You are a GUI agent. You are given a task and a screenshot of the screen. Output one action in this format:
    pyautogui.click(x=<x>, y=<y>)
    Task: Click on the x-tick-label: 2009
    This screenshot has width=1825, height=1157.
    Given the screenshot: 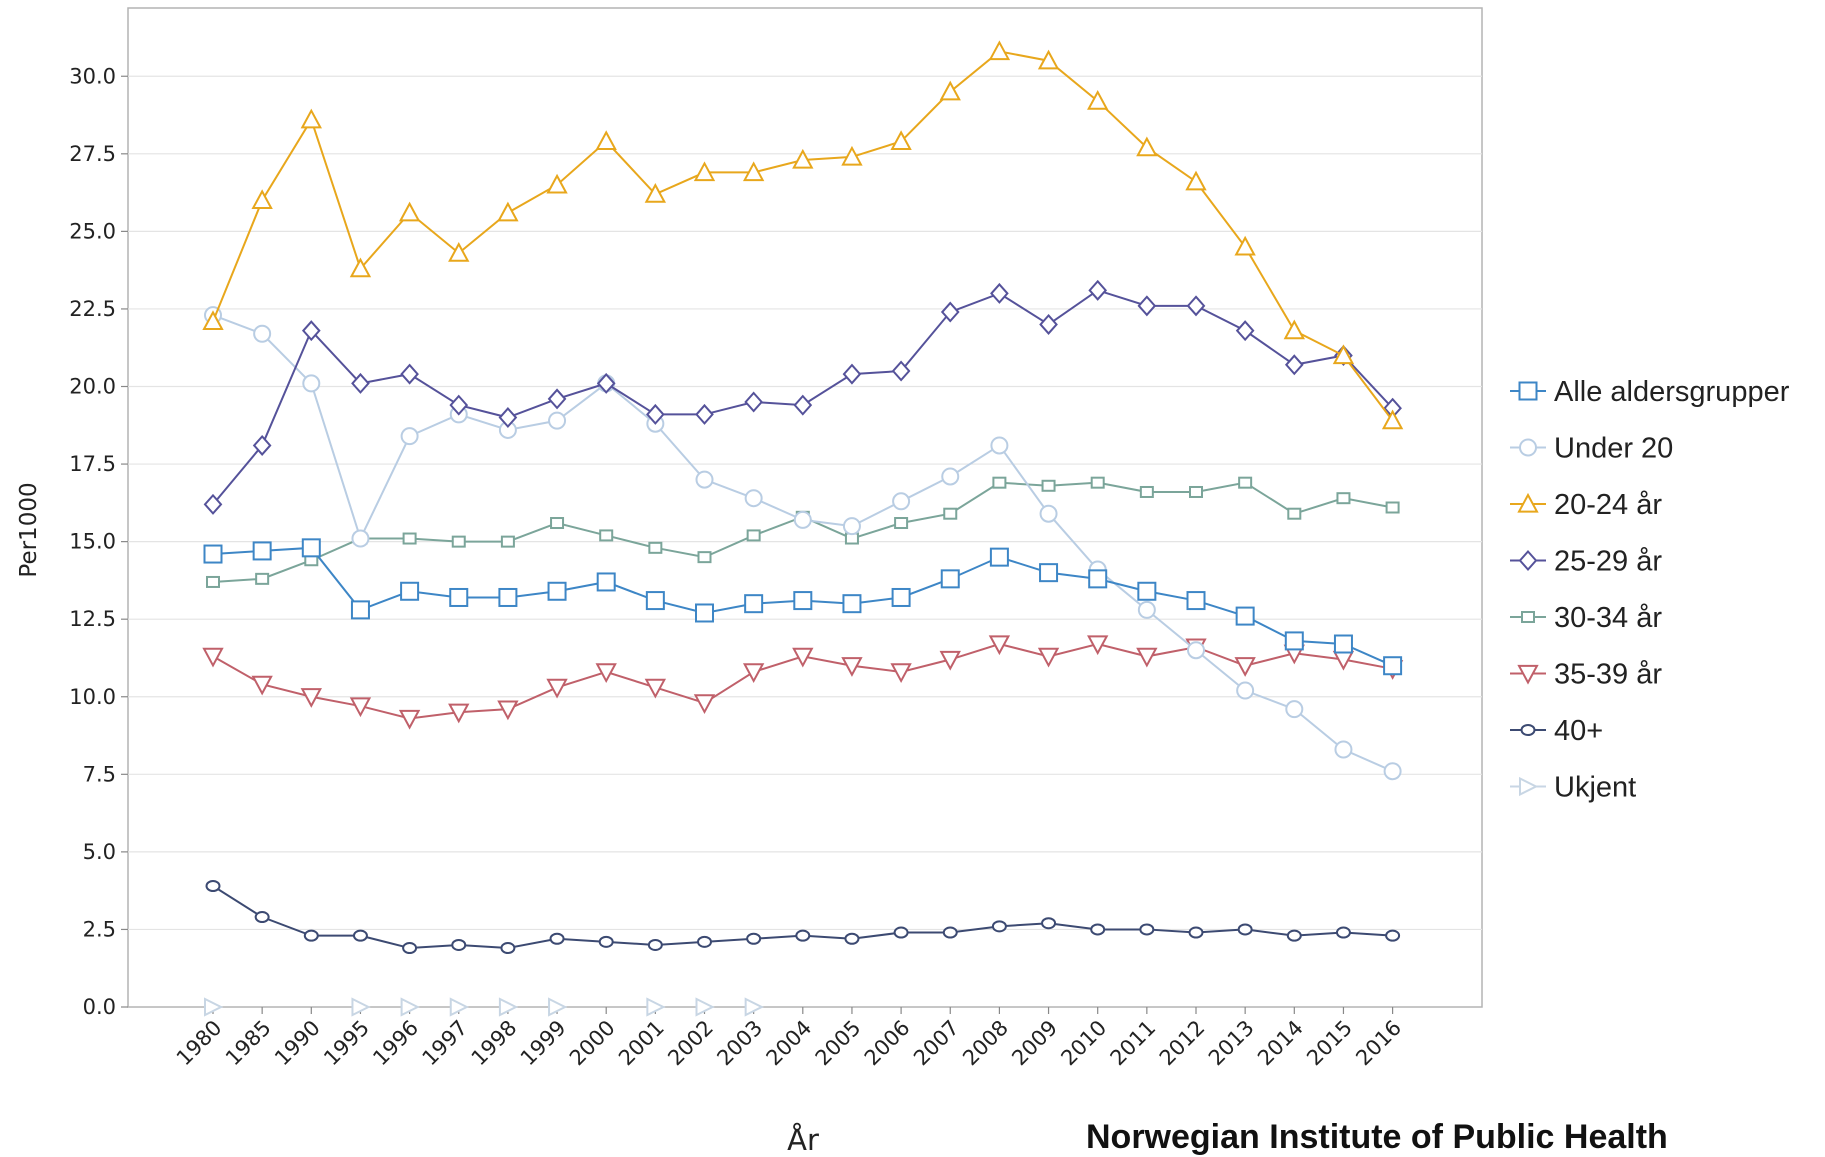 What is the action you would take?
    pyautogui.click(x=1034, y=1043)
    